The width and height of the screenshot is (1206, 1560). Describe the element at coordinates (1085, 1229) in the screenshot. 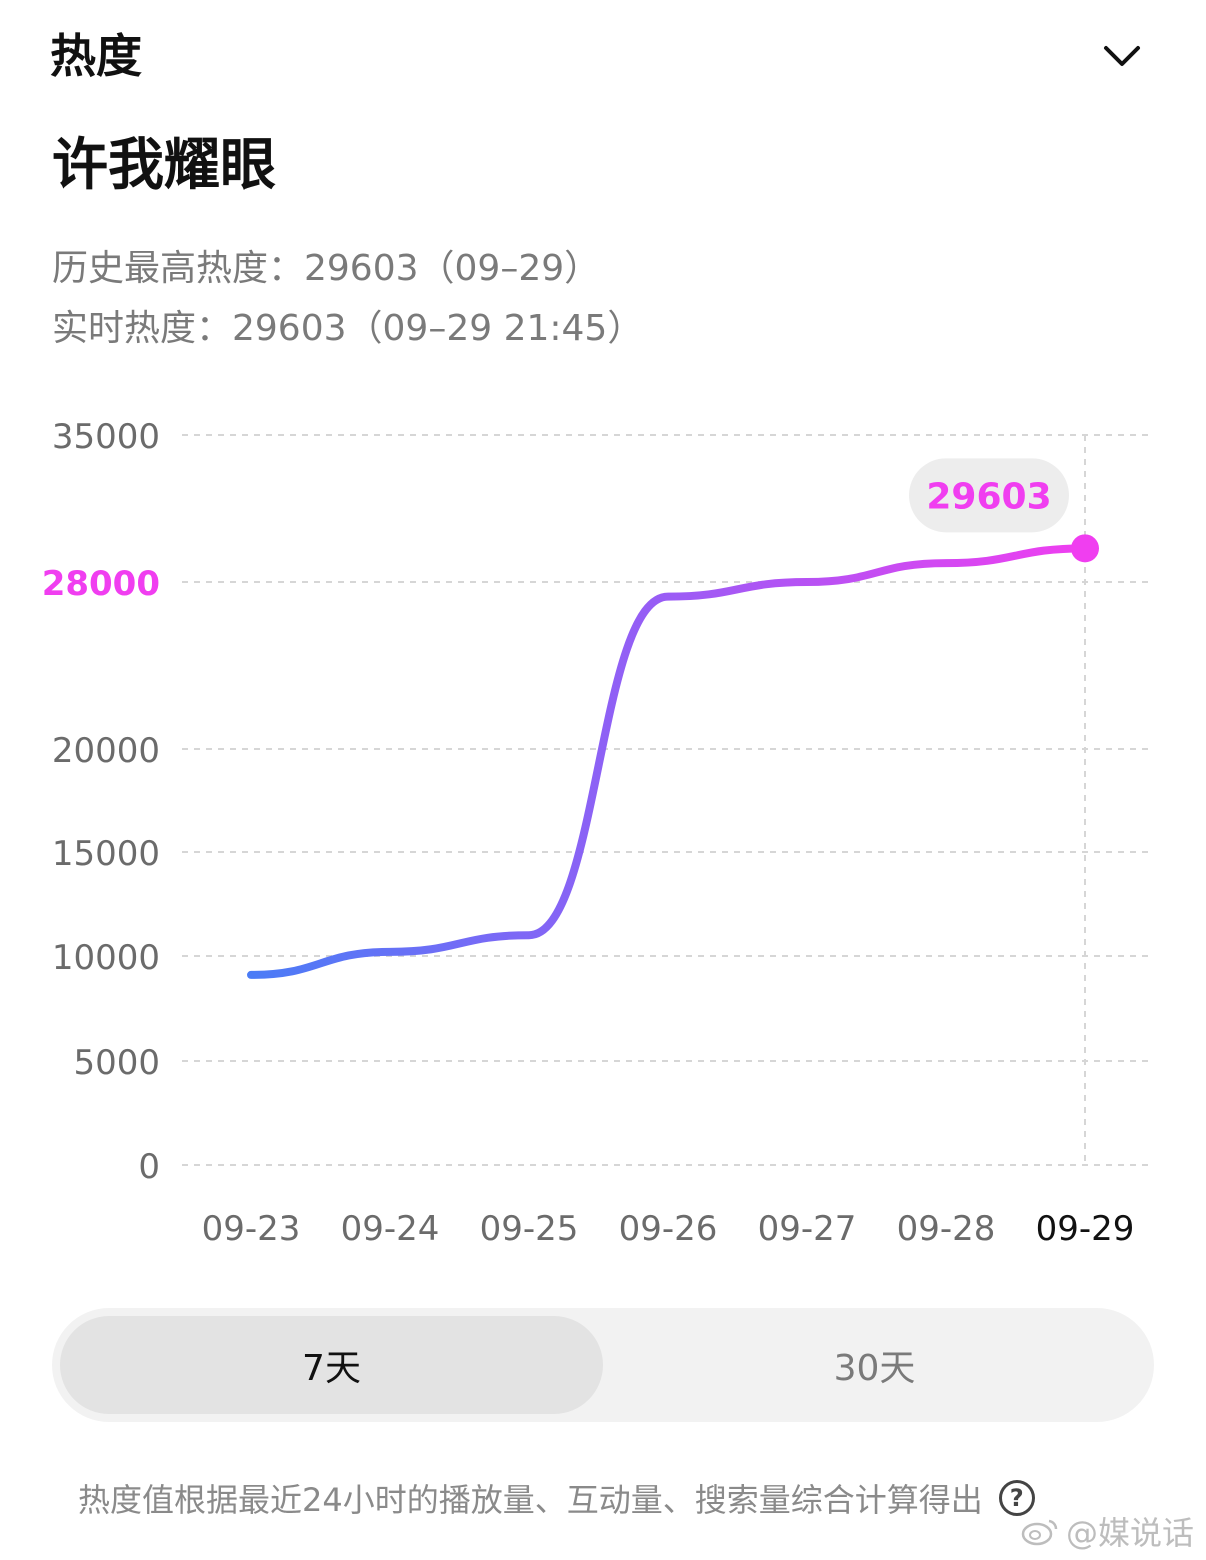

I see `x-tick-label: 09-29` at that location.